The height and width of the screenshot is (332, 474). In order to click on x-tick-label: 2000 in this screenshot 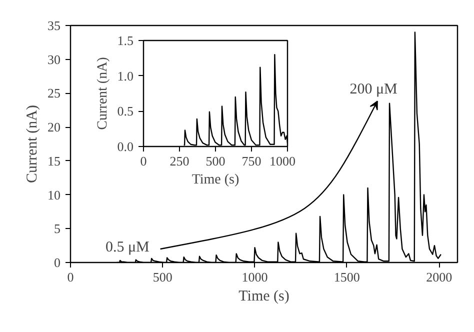, I will do `click(439, 277)`.